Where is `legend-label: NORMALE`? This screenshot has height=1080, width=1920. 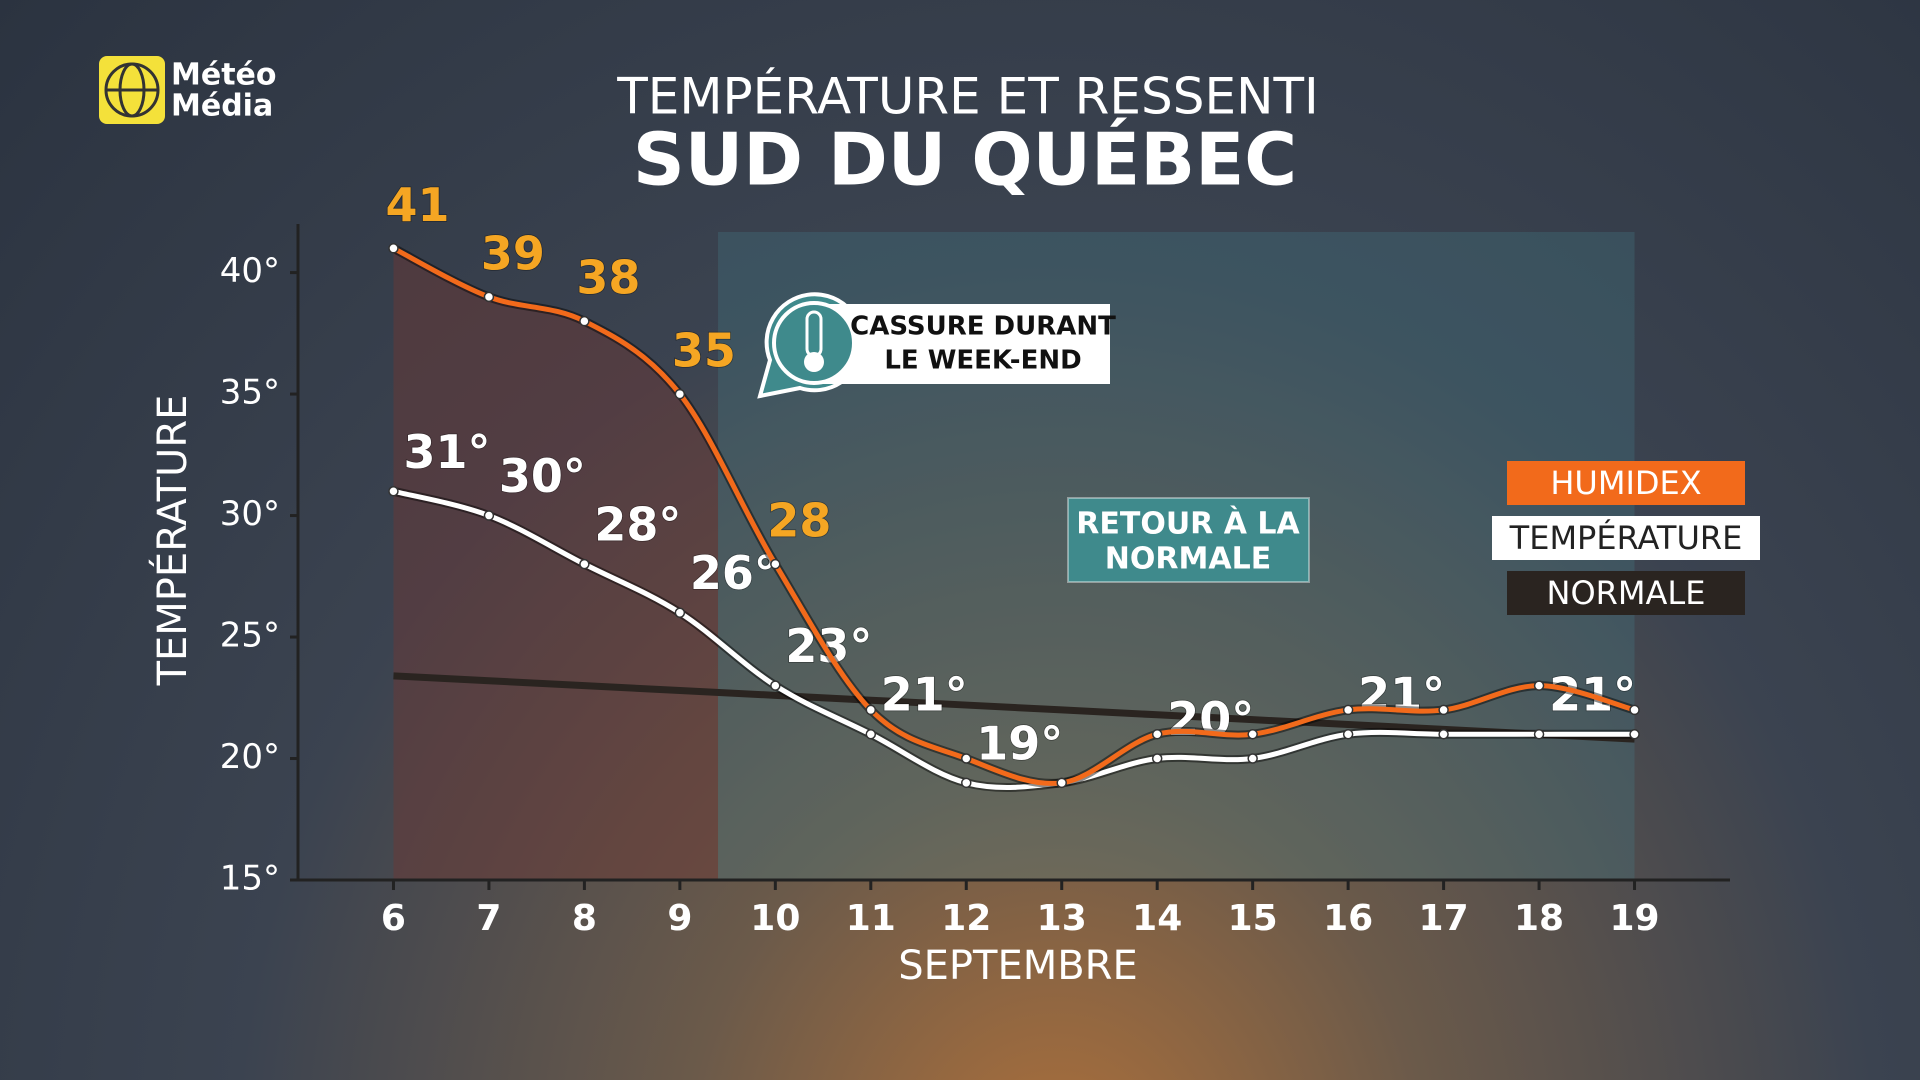 legend-label: NORMALE is located at coordinates (1626, 593).